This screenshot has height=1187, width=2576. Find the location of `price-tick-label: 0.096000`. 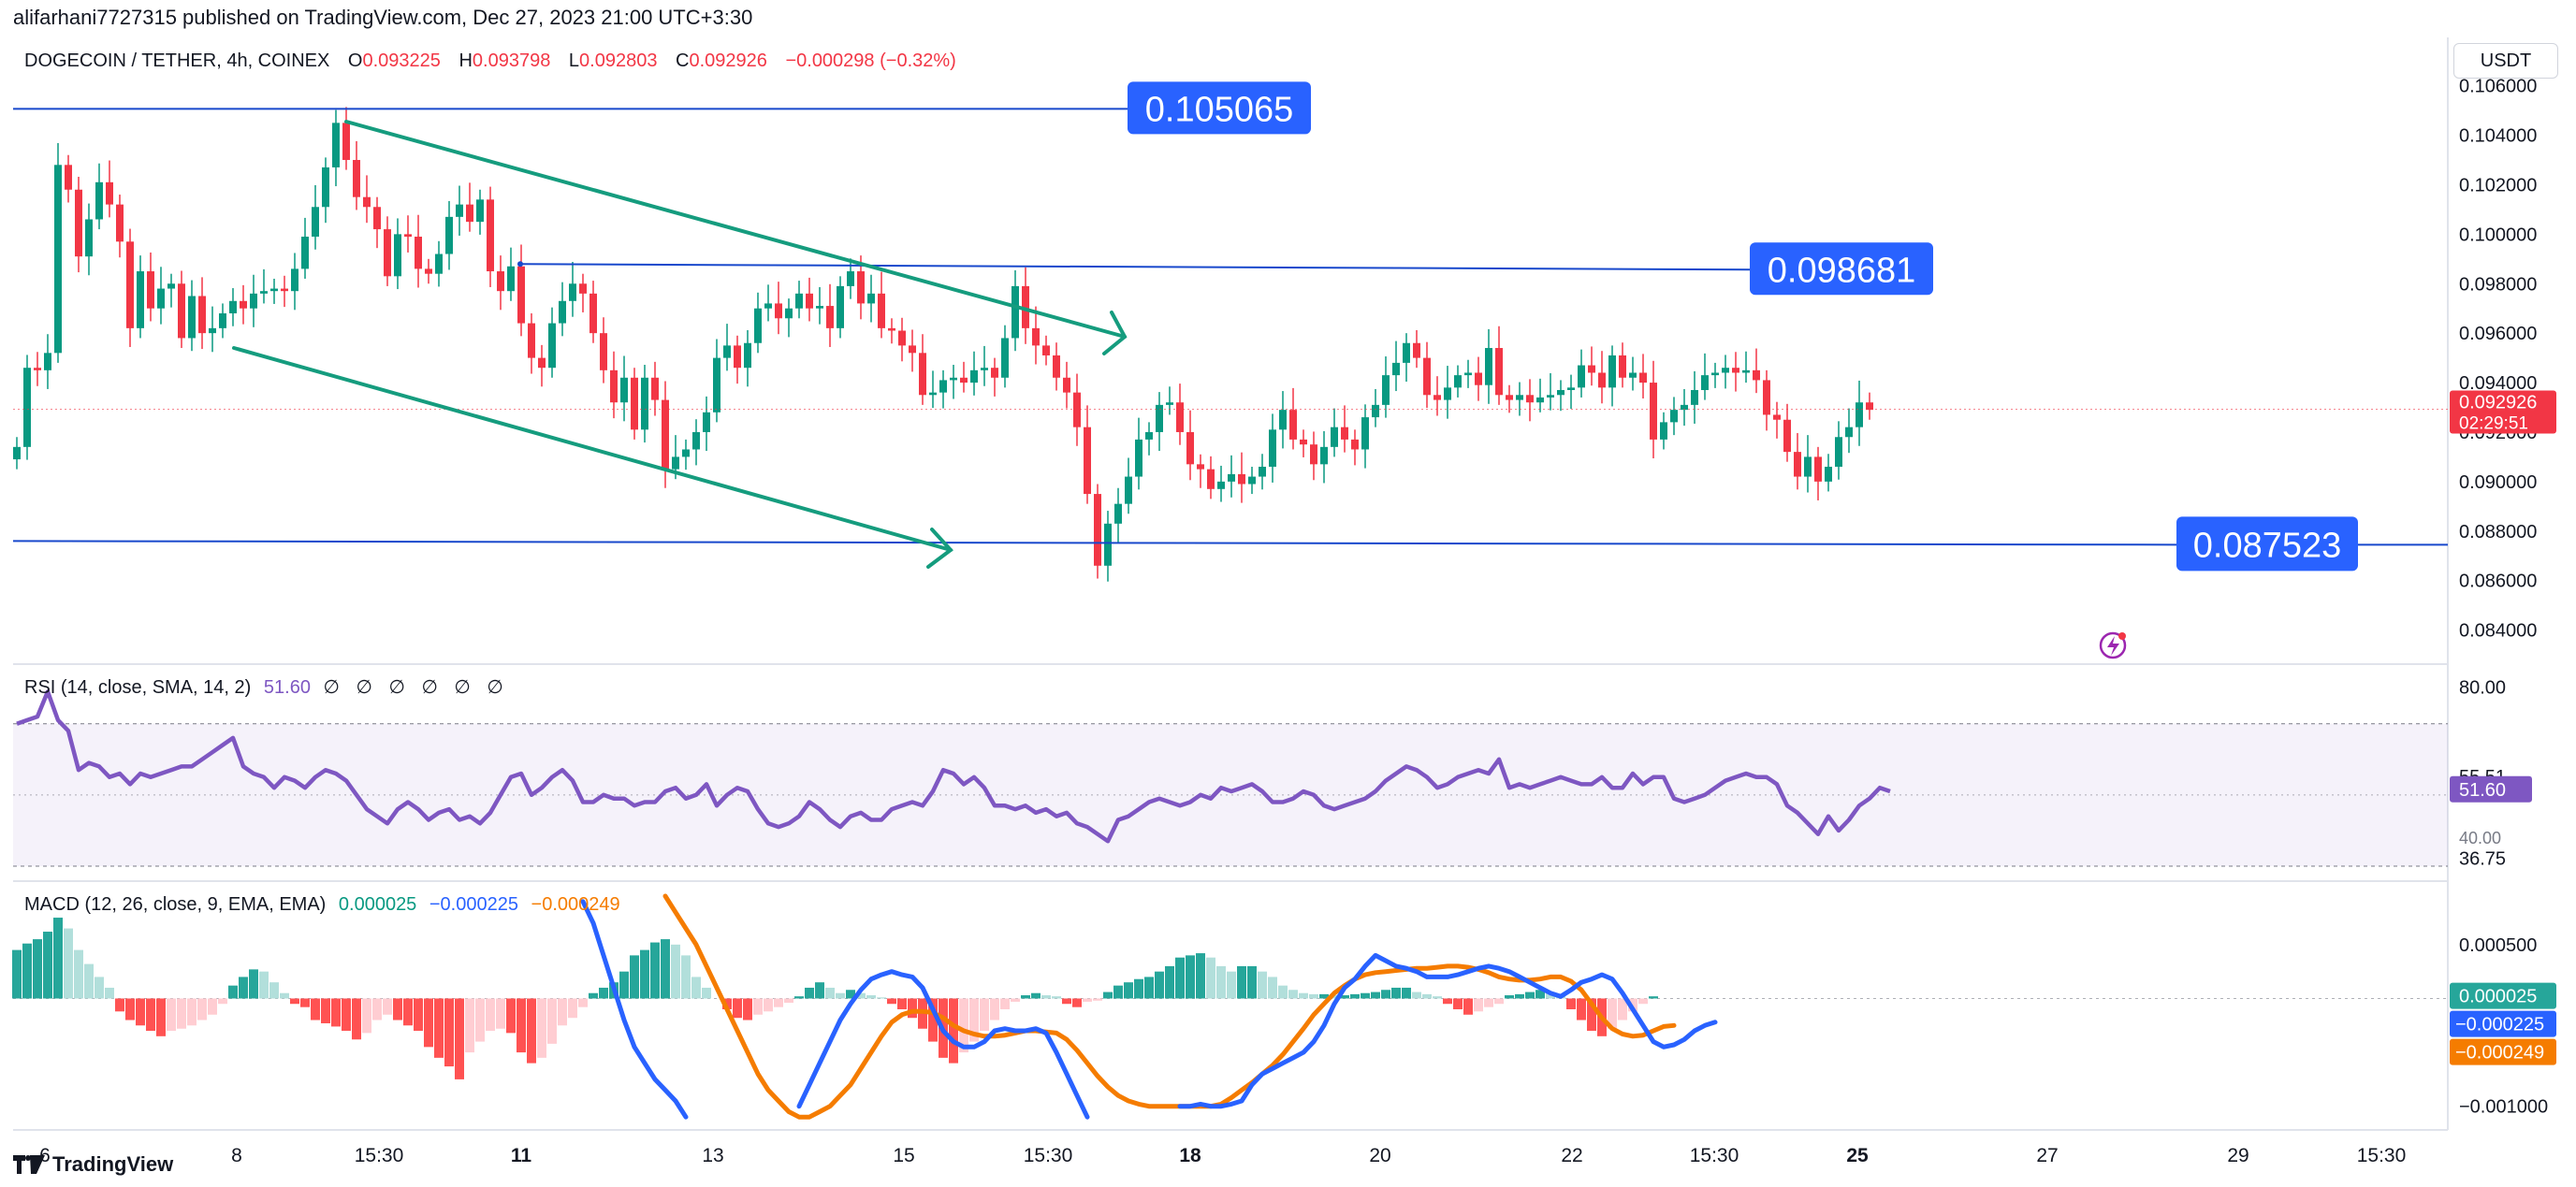

price-tick-label: 0.096000 is located at coordinates (2498, 334).